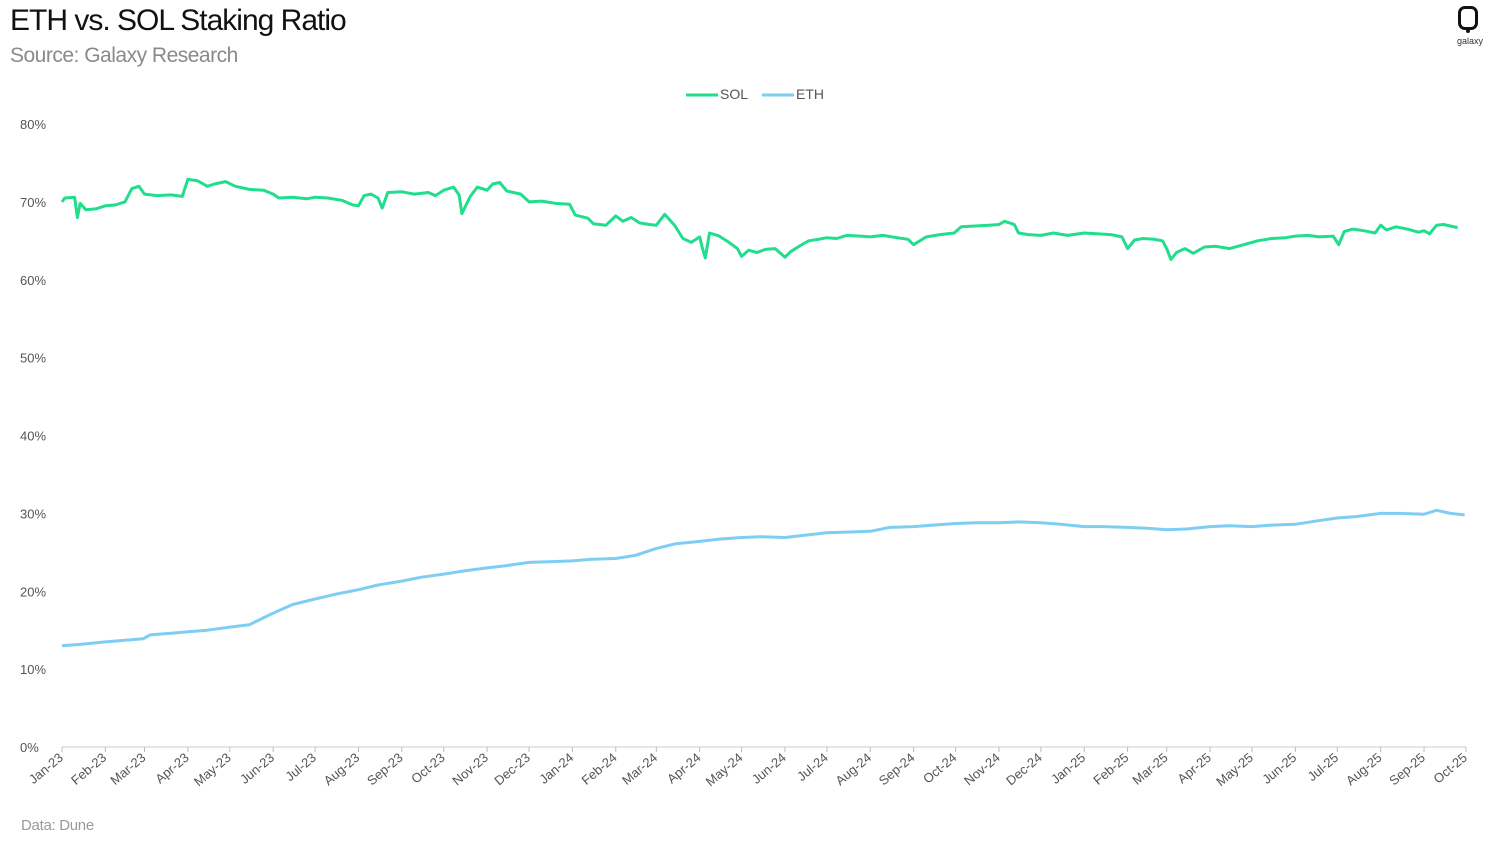 This screenshot has height=842, width=1500. Describe the element at coordinates (1024, 769) in the screenshot. I see `x-tick-label: Dec-24` at that location.